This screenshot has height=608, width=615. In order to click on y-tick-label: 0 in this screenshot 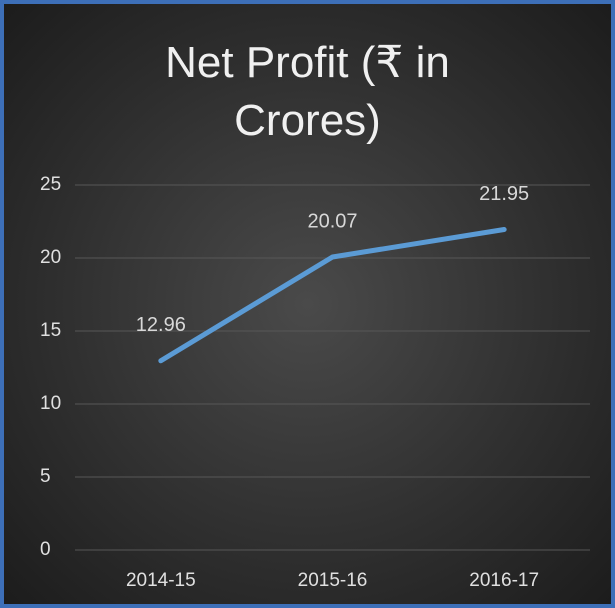, I will do `click(45, 549)`.